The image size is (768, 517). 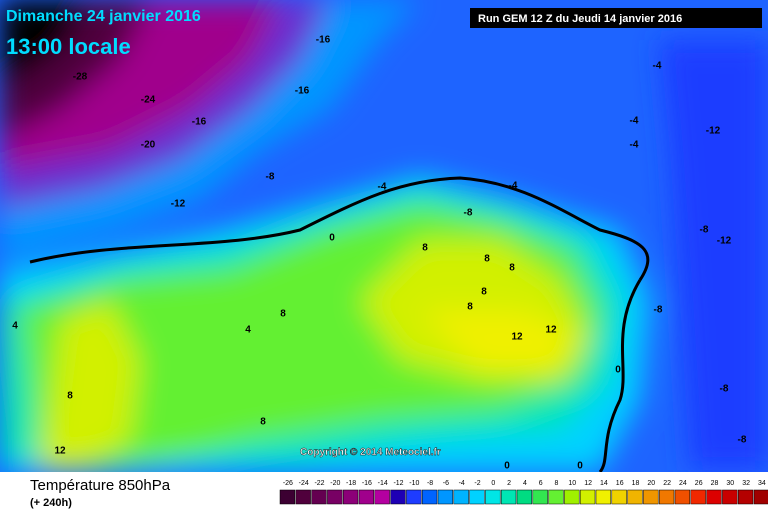 I want to click on legend-tick-label: -22, so click(x=319, y=483).